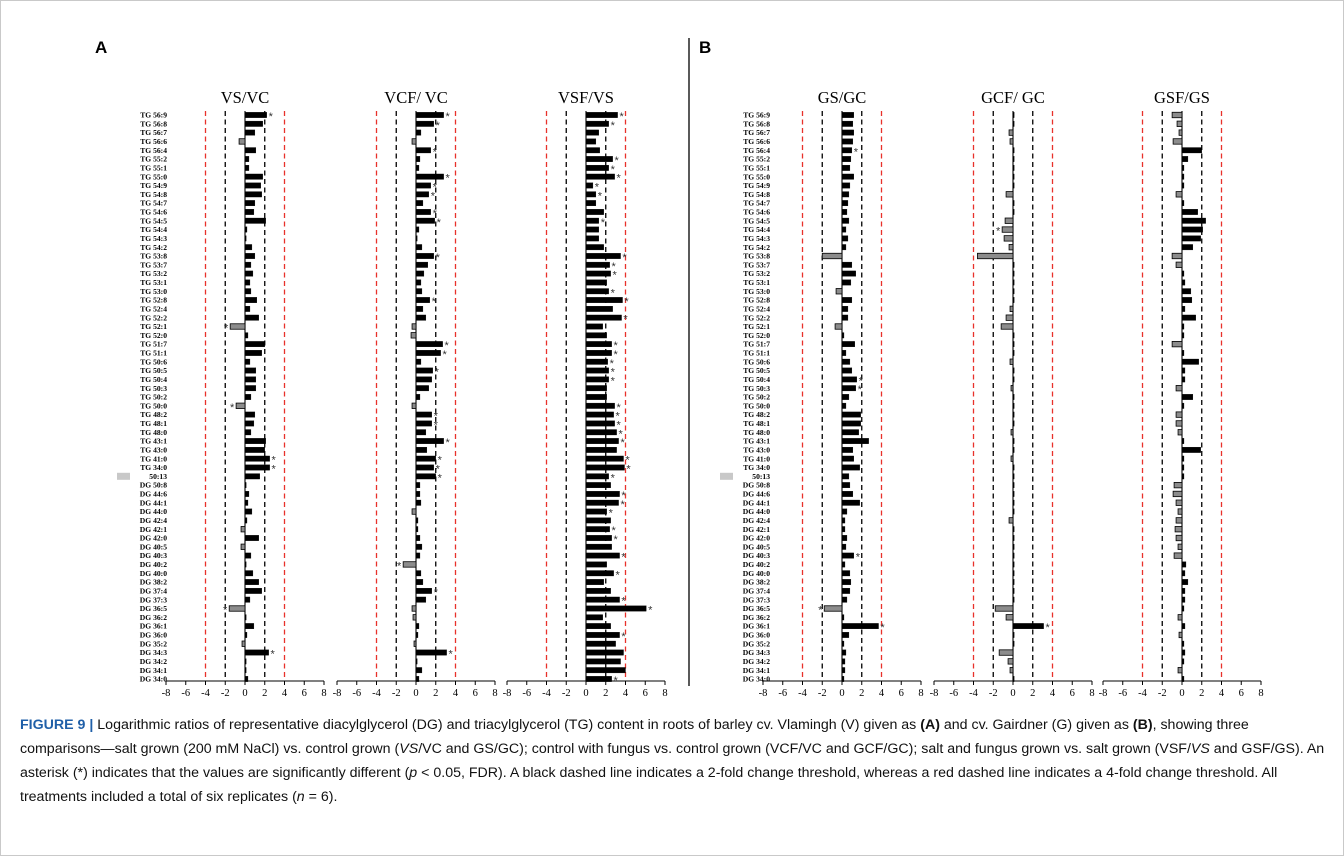  What do you see at coordinates (842, 97) in the screenshot?
I see `subplot-title-gs-gc: GS/GC` at bounding box center [842, 97].